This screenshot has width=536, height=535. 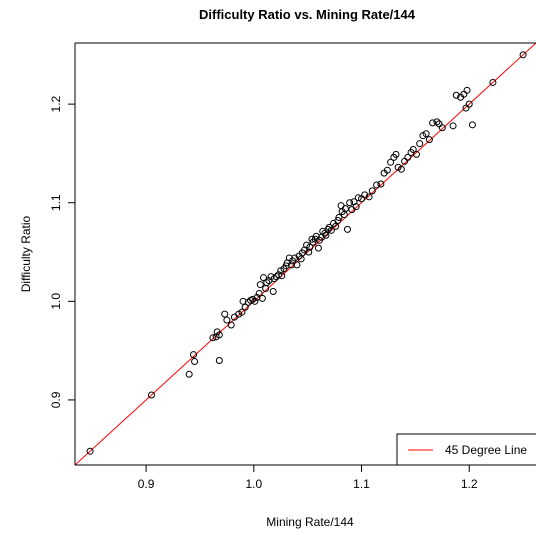 I want to click on y-tick-label: 1.2, so click(x=56, y=103).